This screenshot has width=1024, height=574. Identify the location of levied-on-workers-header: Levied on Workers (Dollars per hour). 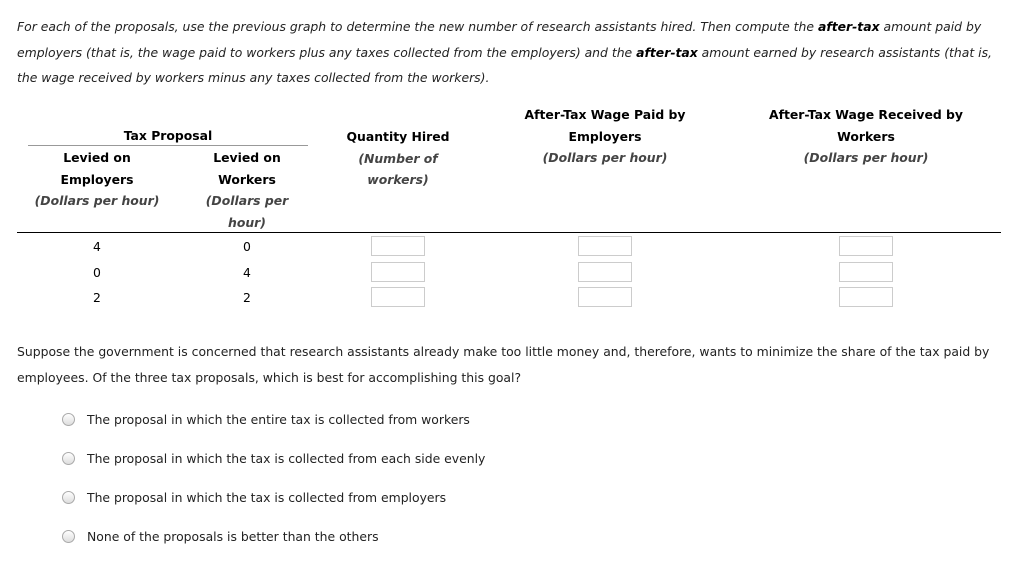
(247, 190).